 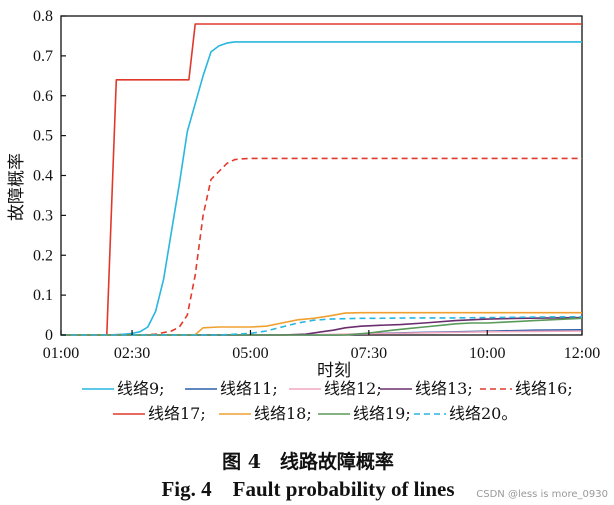 I want to click on x-tick-label: 10:00, so click(x=487, y=353).